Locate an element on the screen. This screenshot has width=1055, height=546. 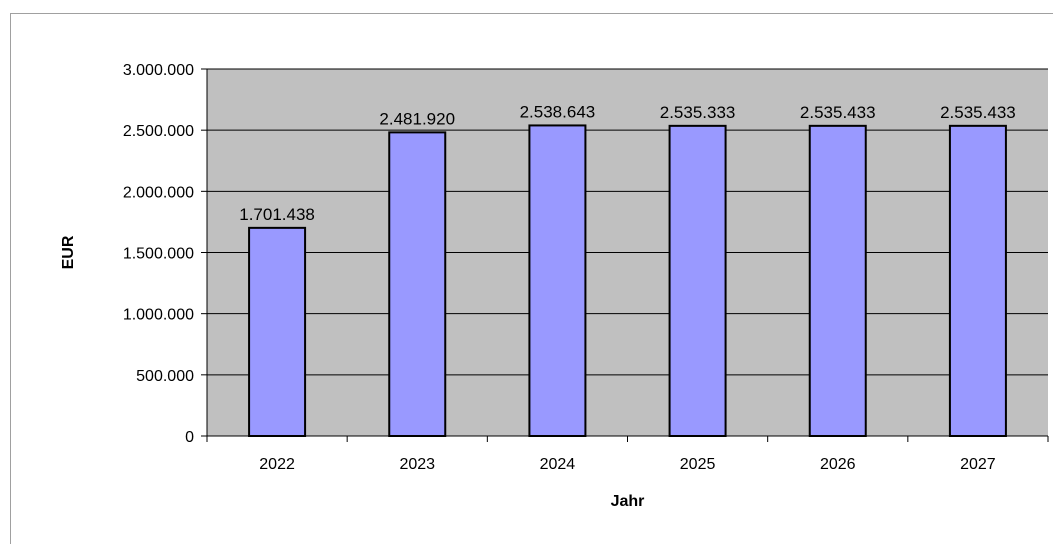
data-label-2022: 1.701.438 is located at coordinates (277, 214).